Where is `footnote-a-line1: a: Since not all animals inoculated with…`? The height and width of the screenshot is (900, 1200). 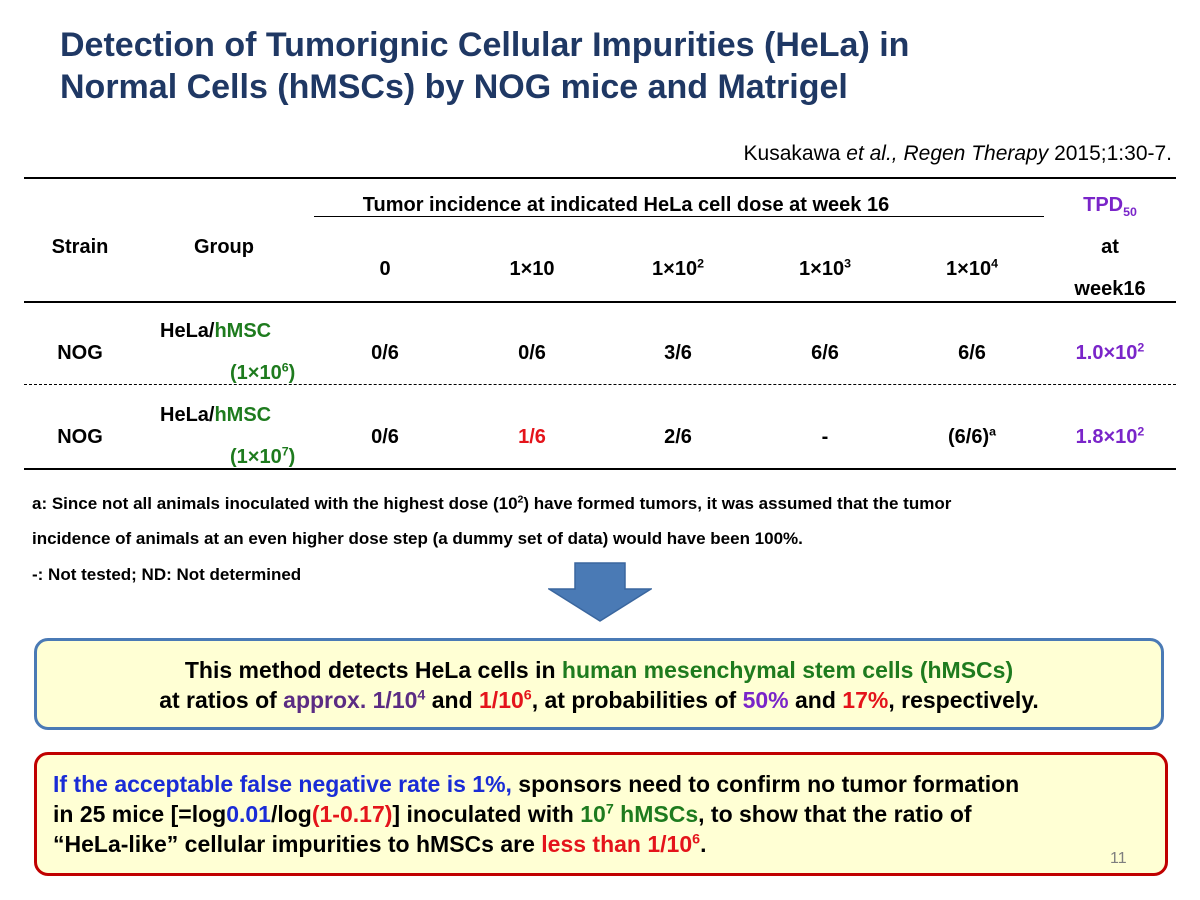
footnote-a-line1: a: Since not all animals inoculated with… is located at coordinates (491, 504).